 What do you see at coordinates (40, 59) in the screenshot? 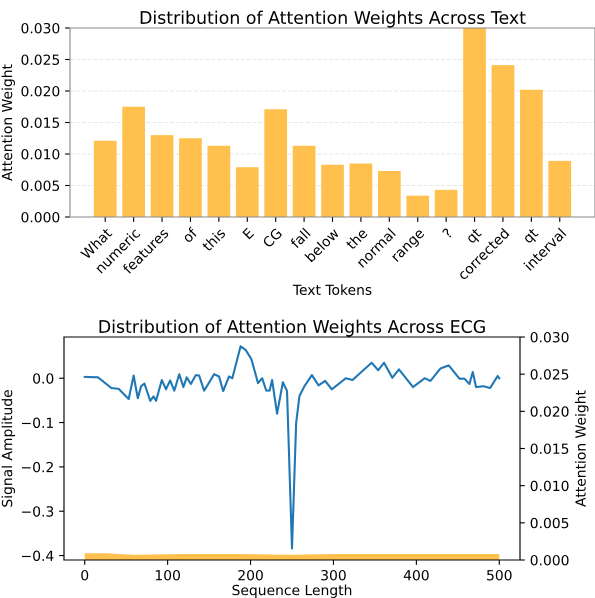
I see `y-tick-label: 0.025` at bounding box center [40, 59].